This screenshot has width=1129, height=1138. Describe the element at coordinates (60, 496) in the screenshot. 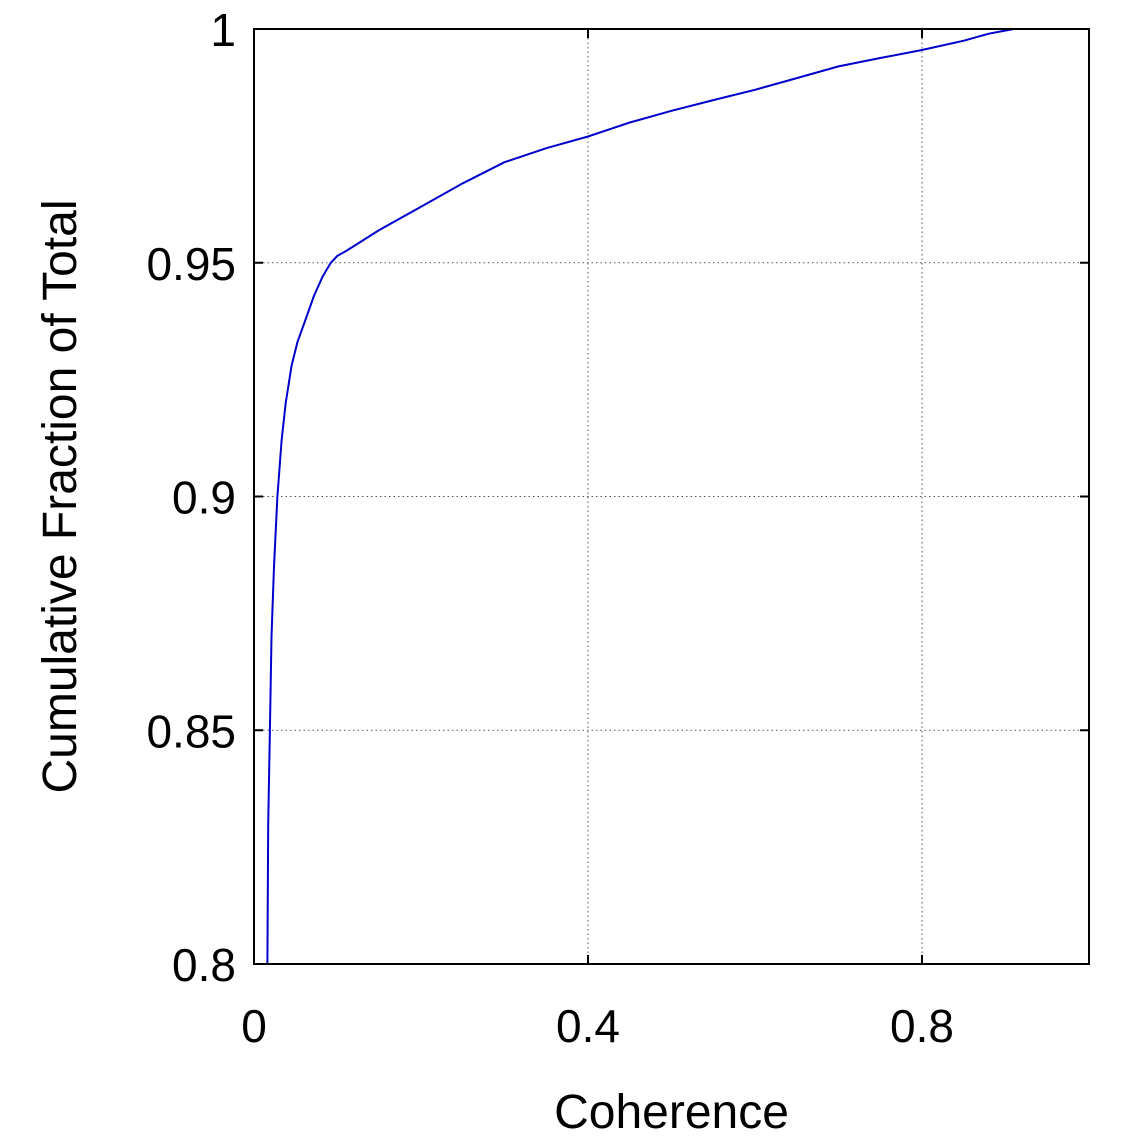

I see `y-axis-label: Cumulative Fraction of Total` at that location.